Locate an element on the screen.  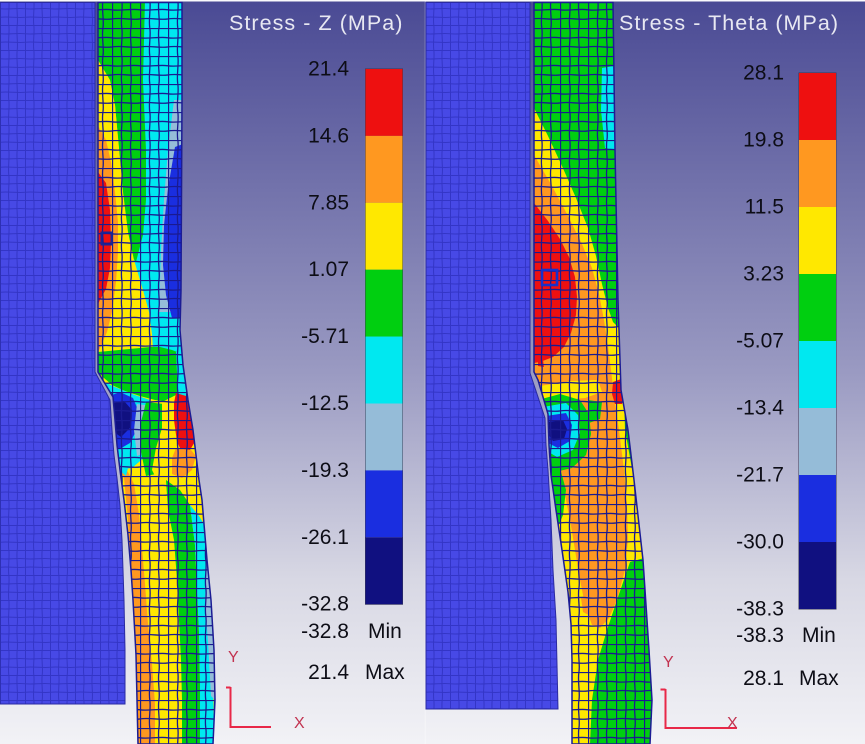
svg-text: 19.8 is located at coordinates (763, 140).